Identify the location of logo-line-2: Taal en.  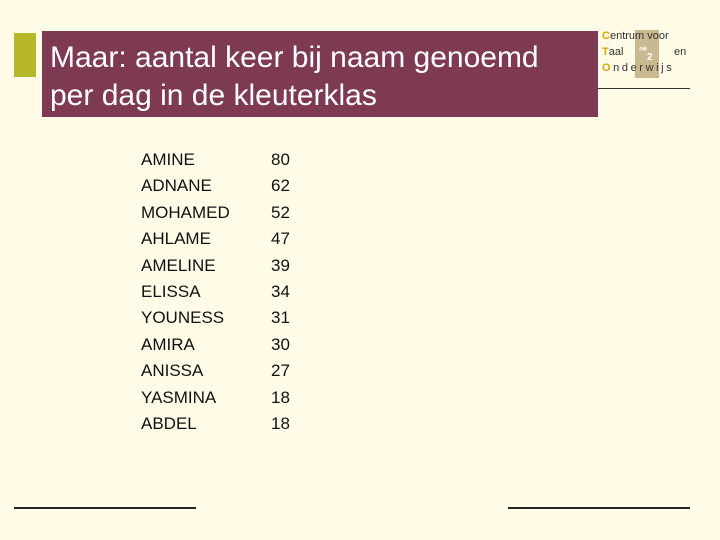
(644, 52).